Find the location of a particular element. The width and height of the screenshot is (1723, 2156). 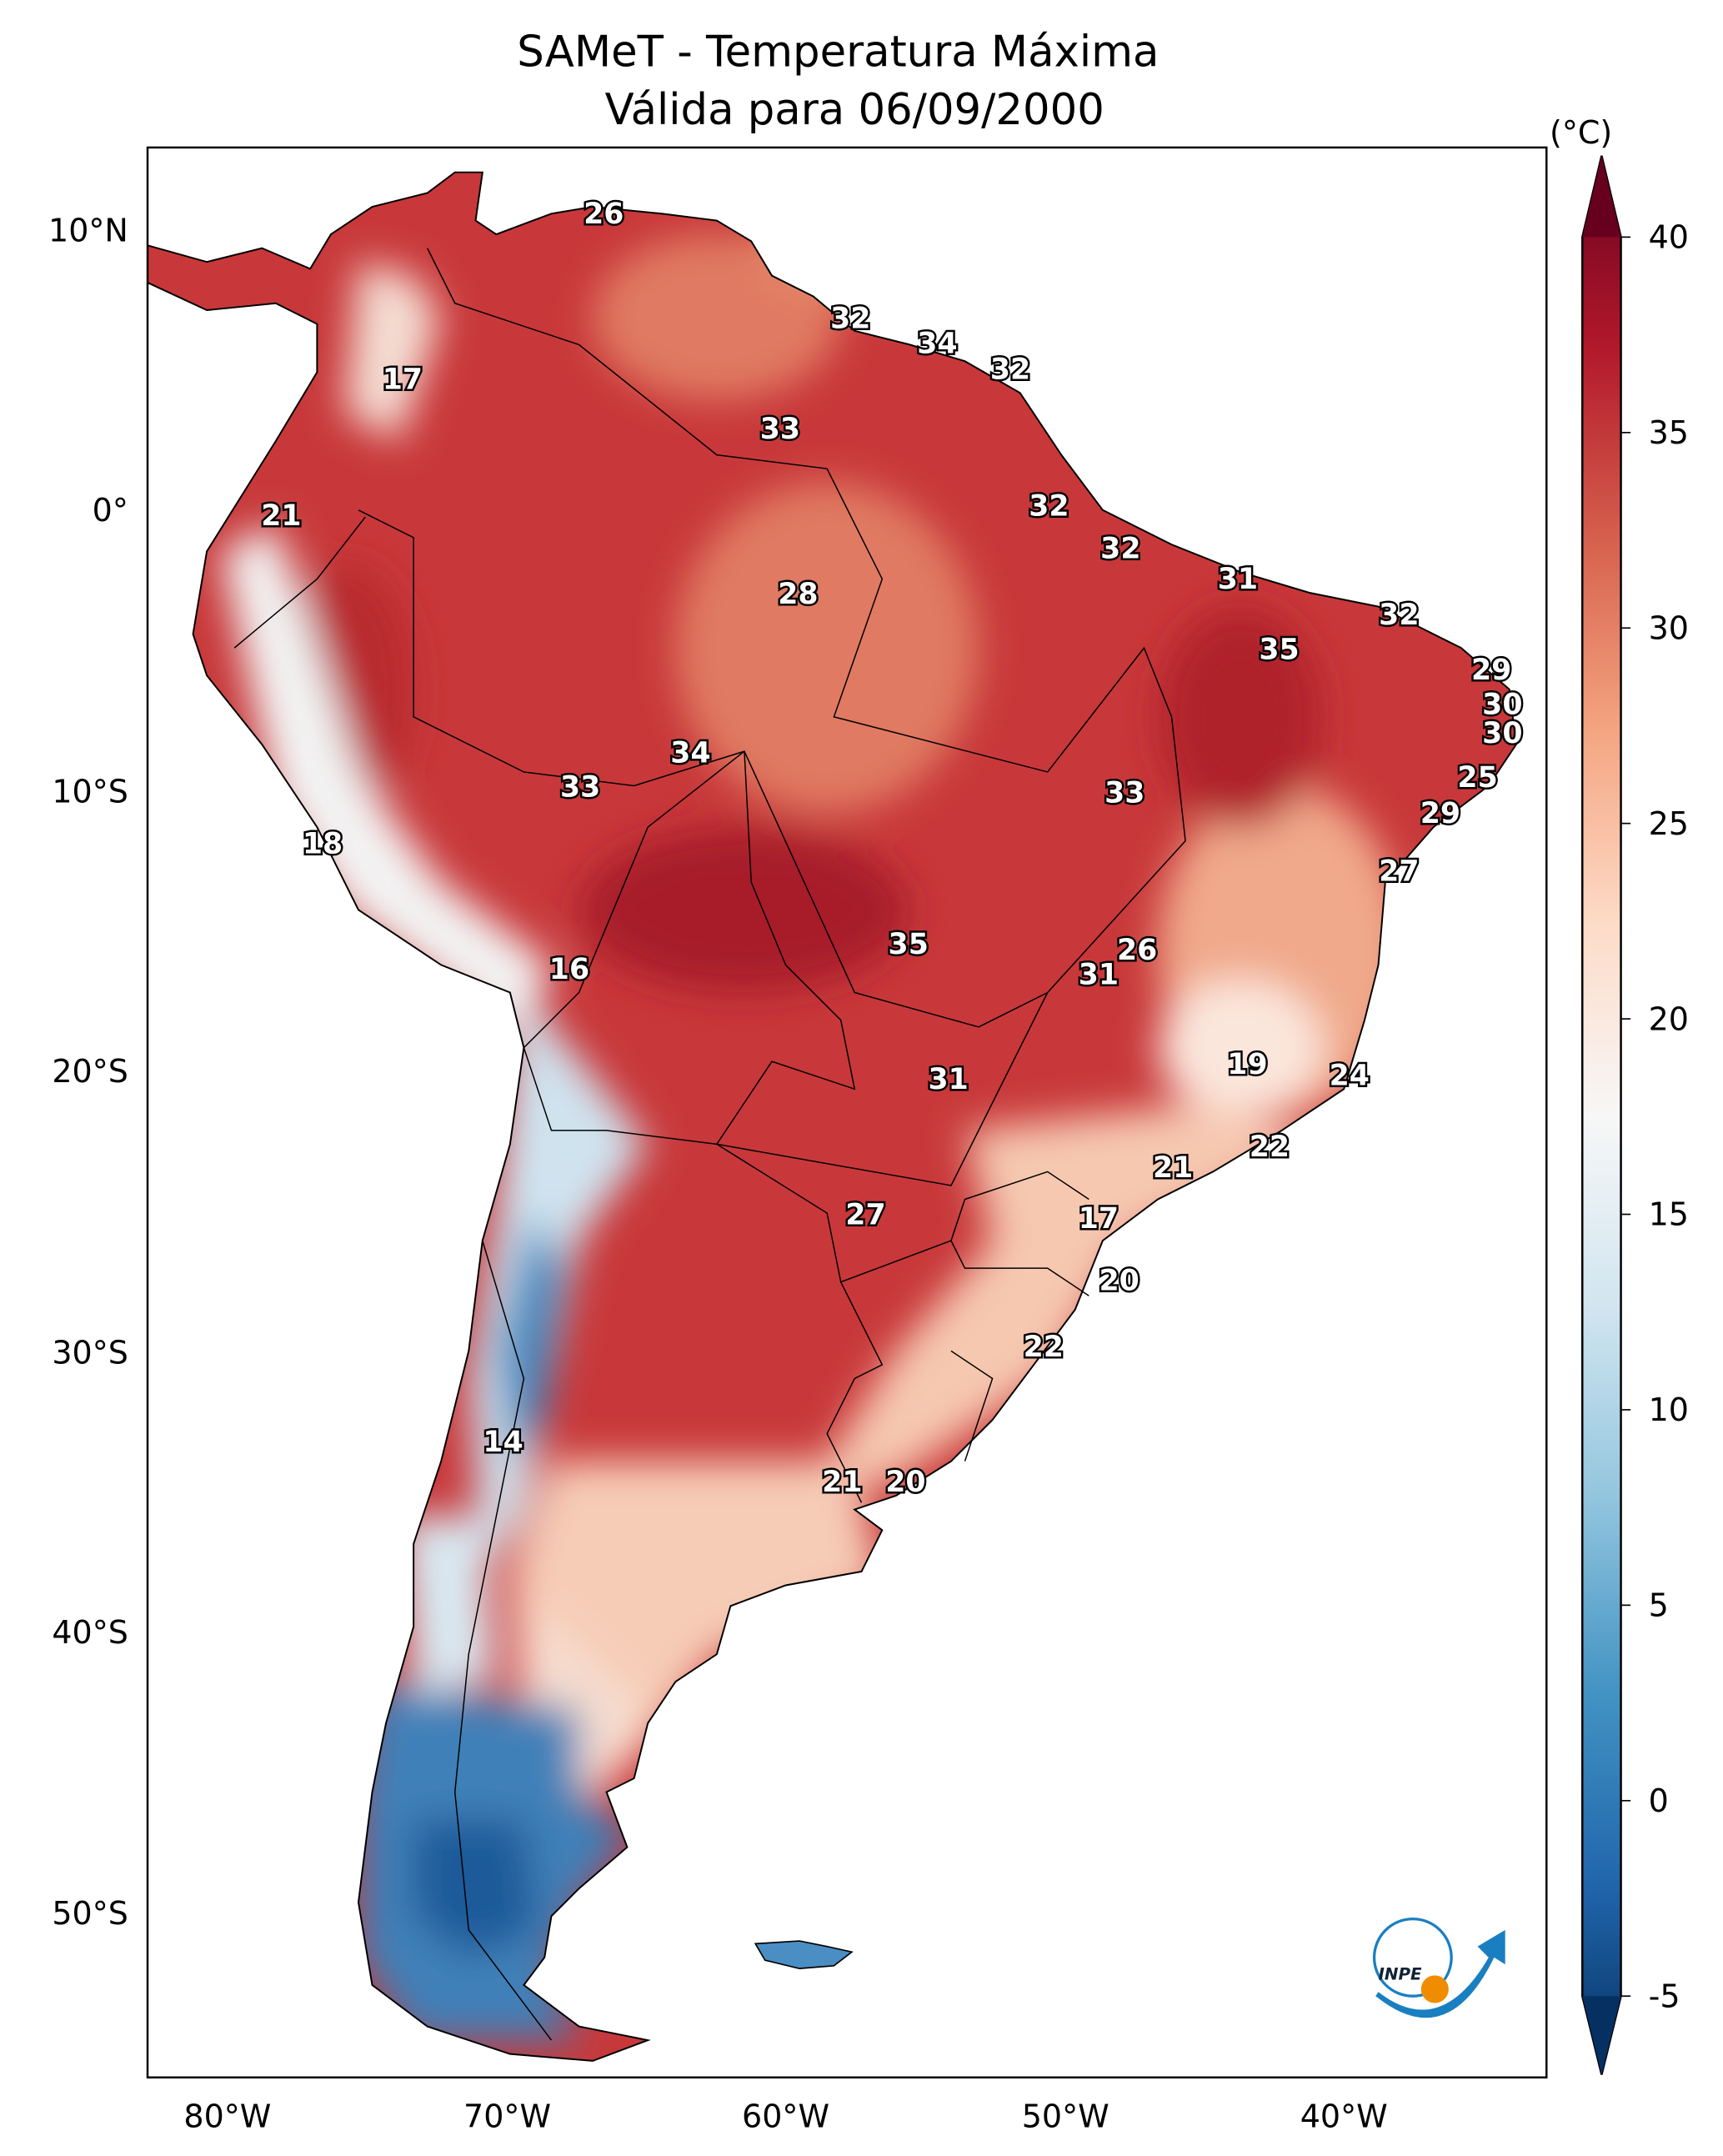

colorbar-tick-label: 30 is located at coordinates (1669, 627).